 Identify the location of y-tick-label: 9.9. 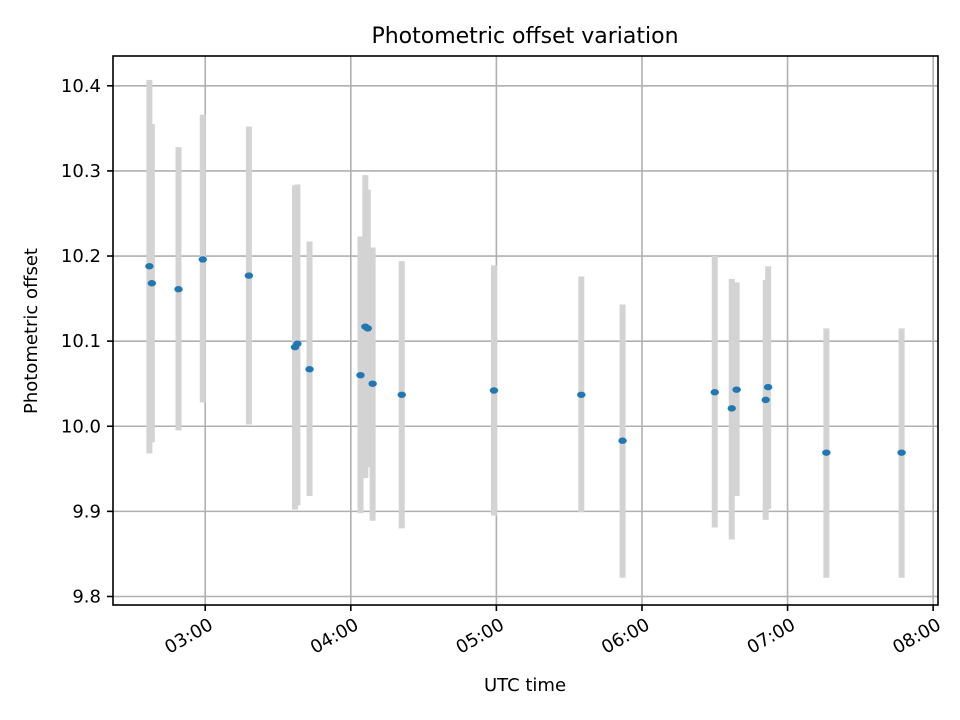
(86, 511).